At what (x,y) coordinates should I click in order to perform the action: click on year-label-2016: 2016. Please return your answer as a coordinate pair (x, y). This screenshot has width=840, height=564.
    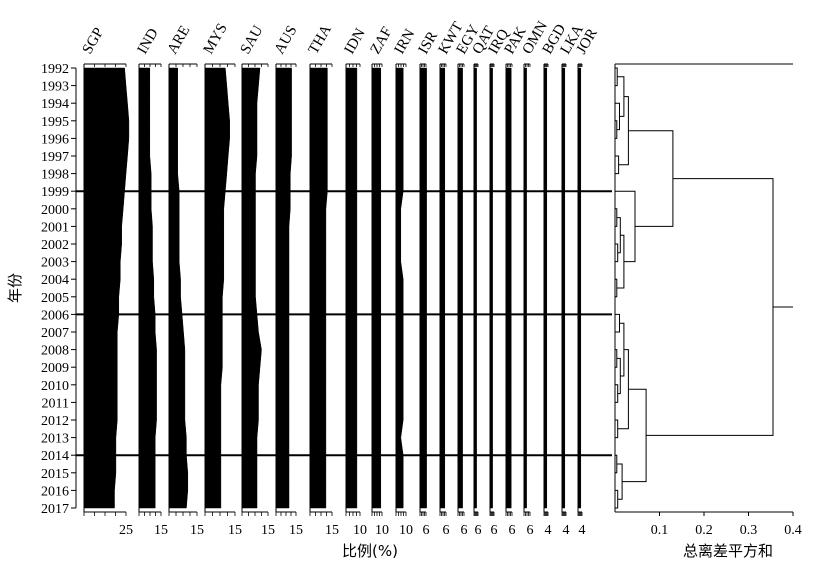
    Looking at the image, I should click on (55, 491).